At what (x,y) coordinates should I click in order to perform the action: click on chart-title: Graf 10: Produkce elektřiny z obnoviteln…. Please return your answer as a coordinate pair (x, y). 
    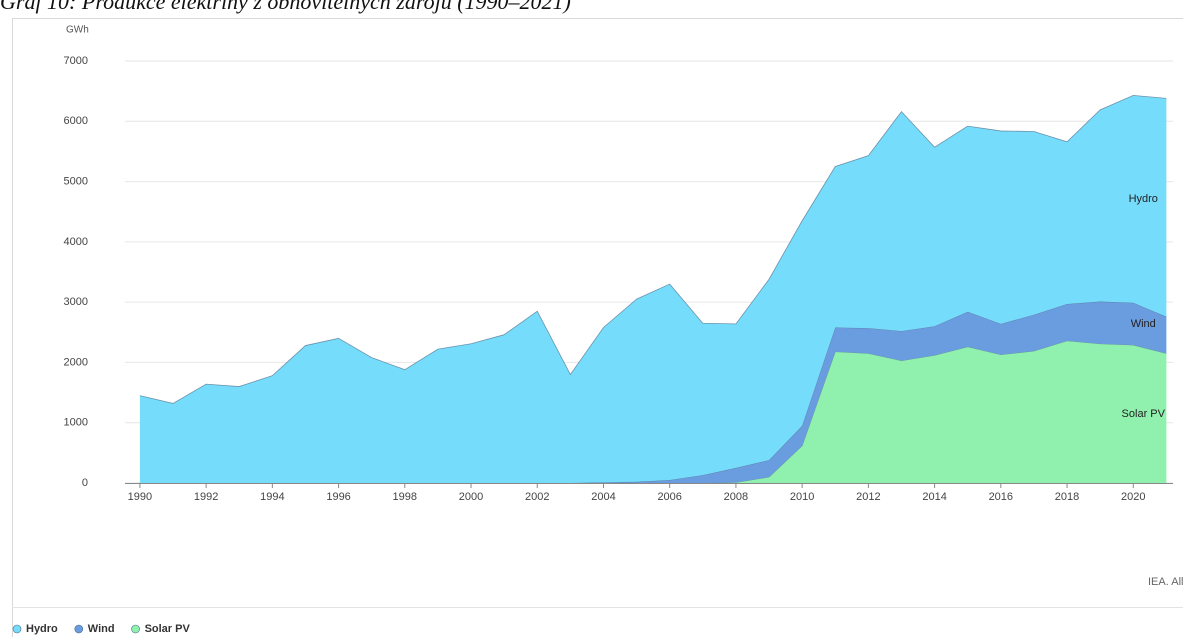
    Looking at the image, I should click on (285, 7).